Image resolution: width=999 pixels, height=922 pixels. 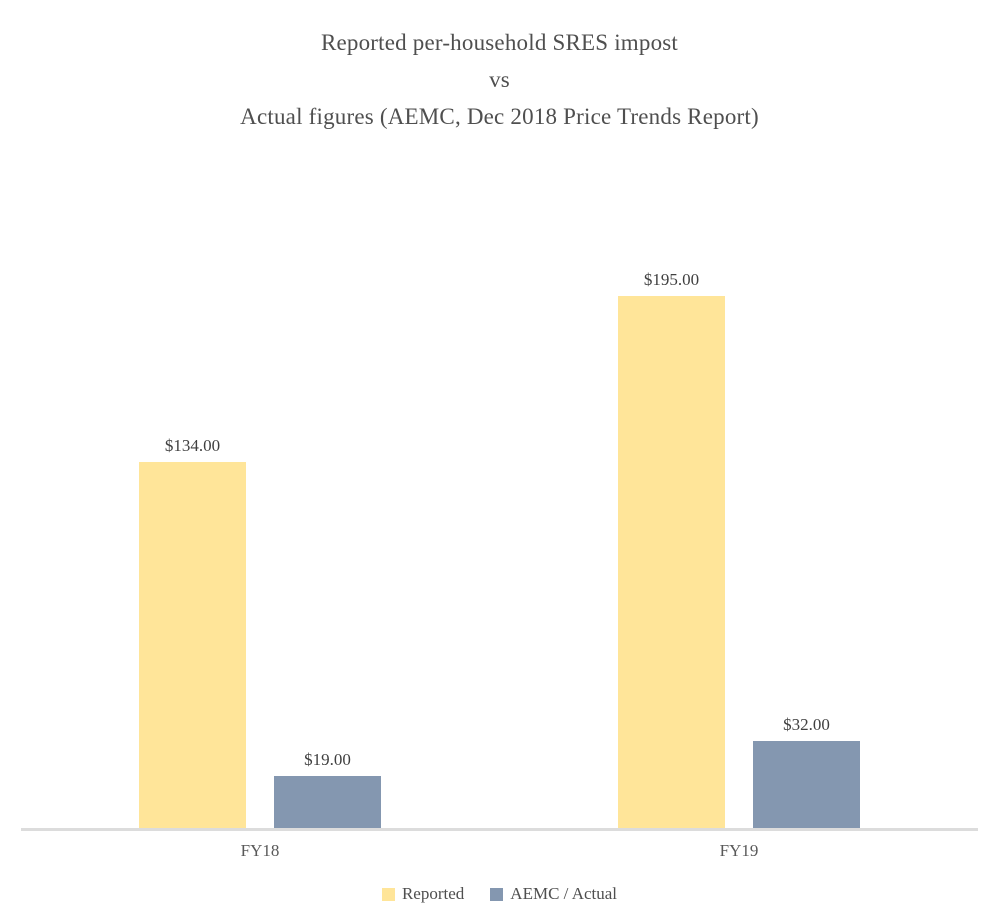 I want to click on chart-title-line-2: vs, so click(x=499, y=79).